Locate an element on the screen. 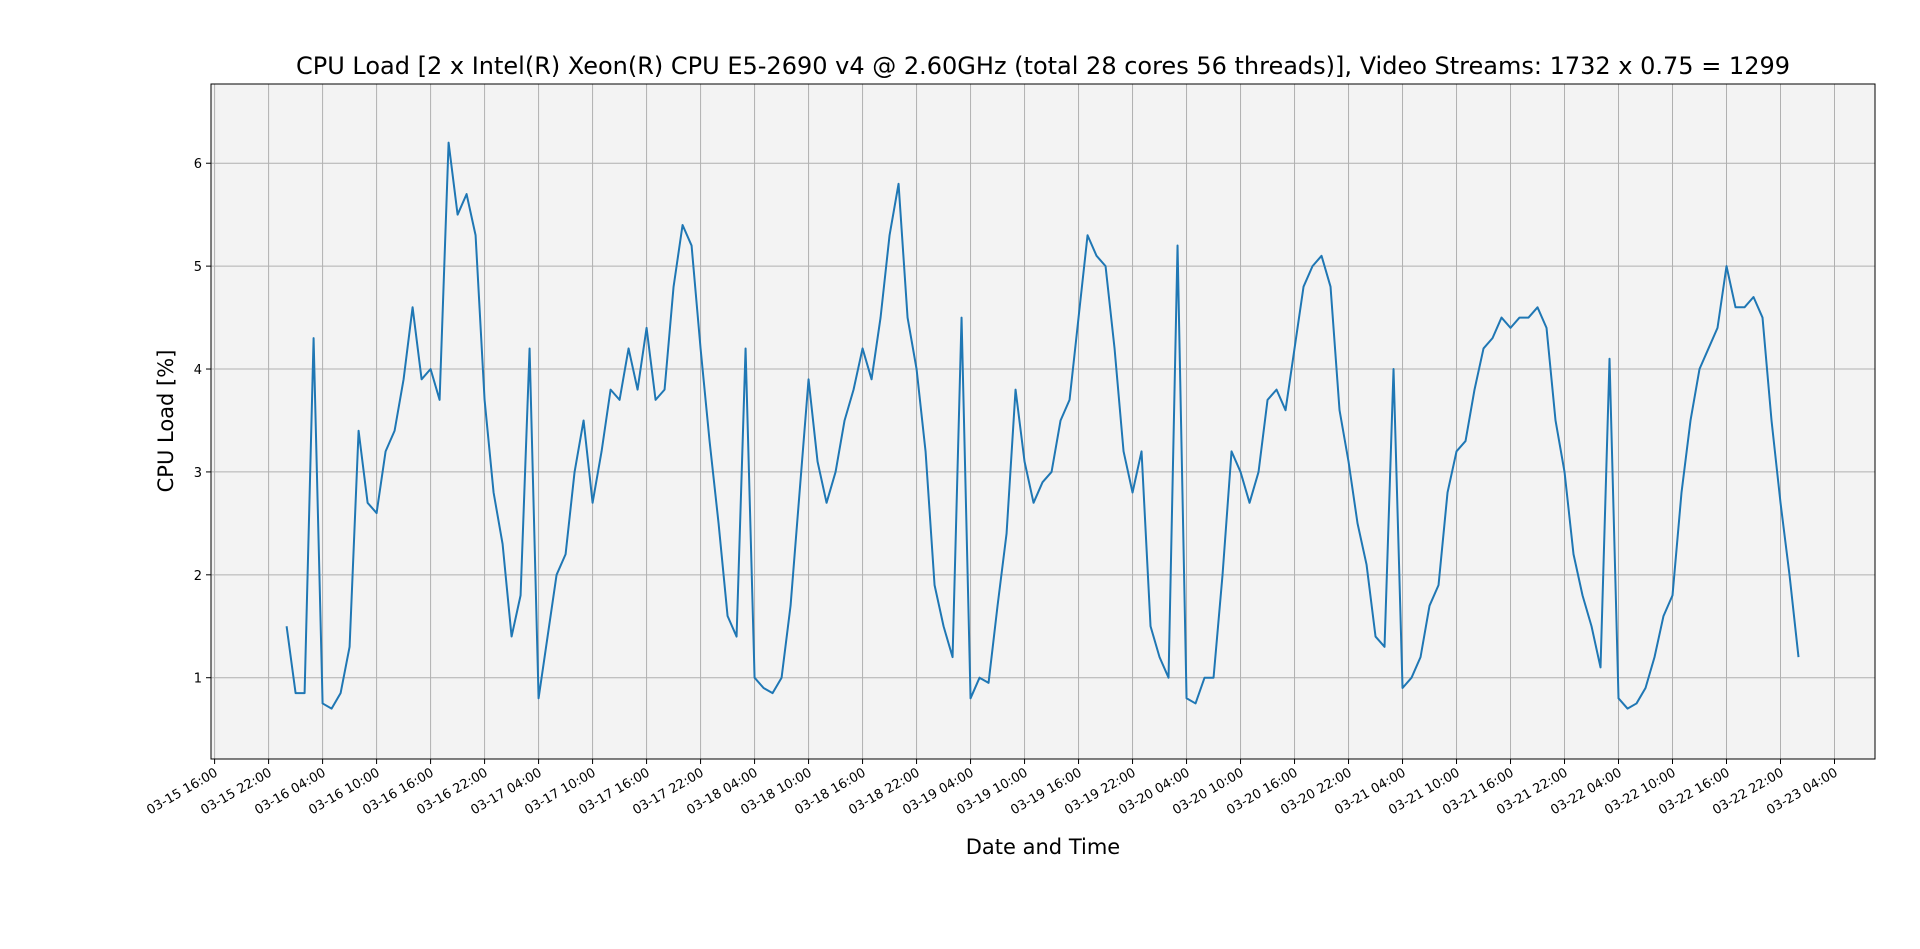 This screenshot has height=949, width=1920. y-axis-label: CPU Load [%] is located at coordinates (166, 421).